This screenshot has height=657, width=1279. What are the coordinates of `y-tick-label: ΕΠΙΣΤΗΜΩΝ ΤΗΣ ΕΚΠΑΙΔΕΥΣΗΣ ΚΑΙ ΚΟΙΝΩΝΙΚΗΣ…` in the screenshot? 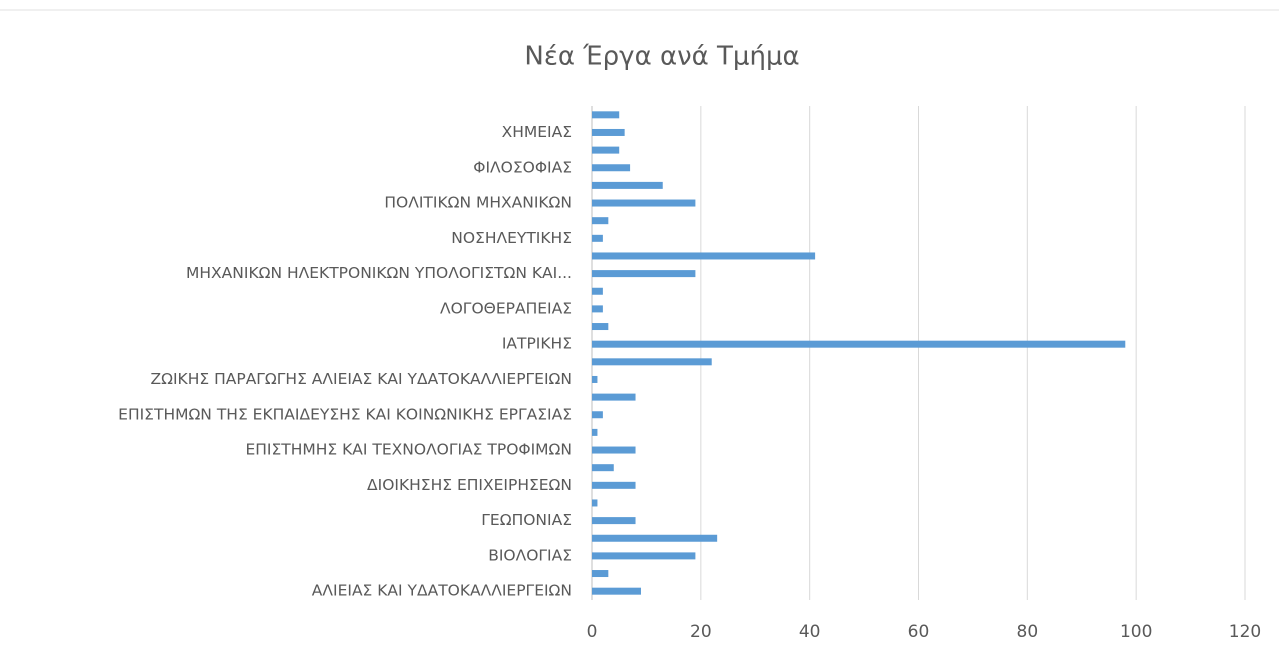 It's located at (345, 414).